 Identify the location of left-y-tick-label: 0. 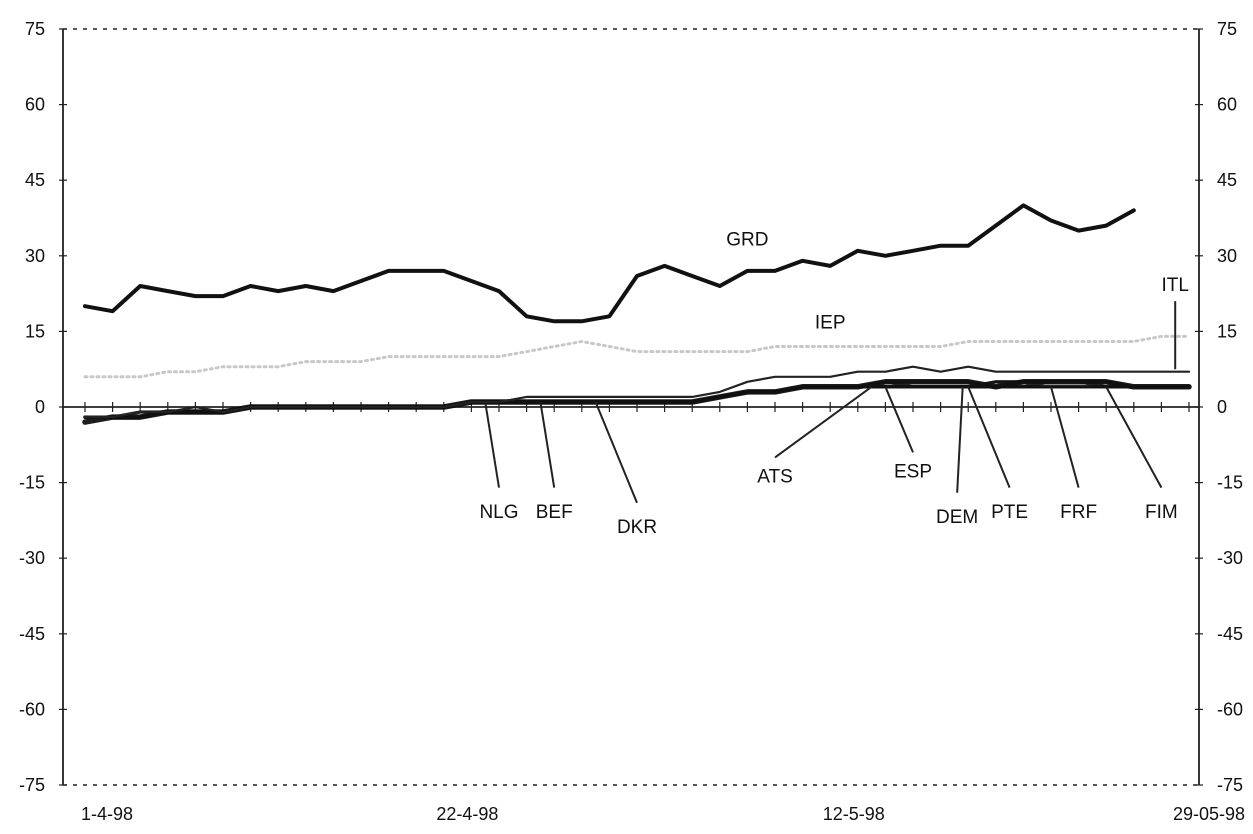
(40, 407).